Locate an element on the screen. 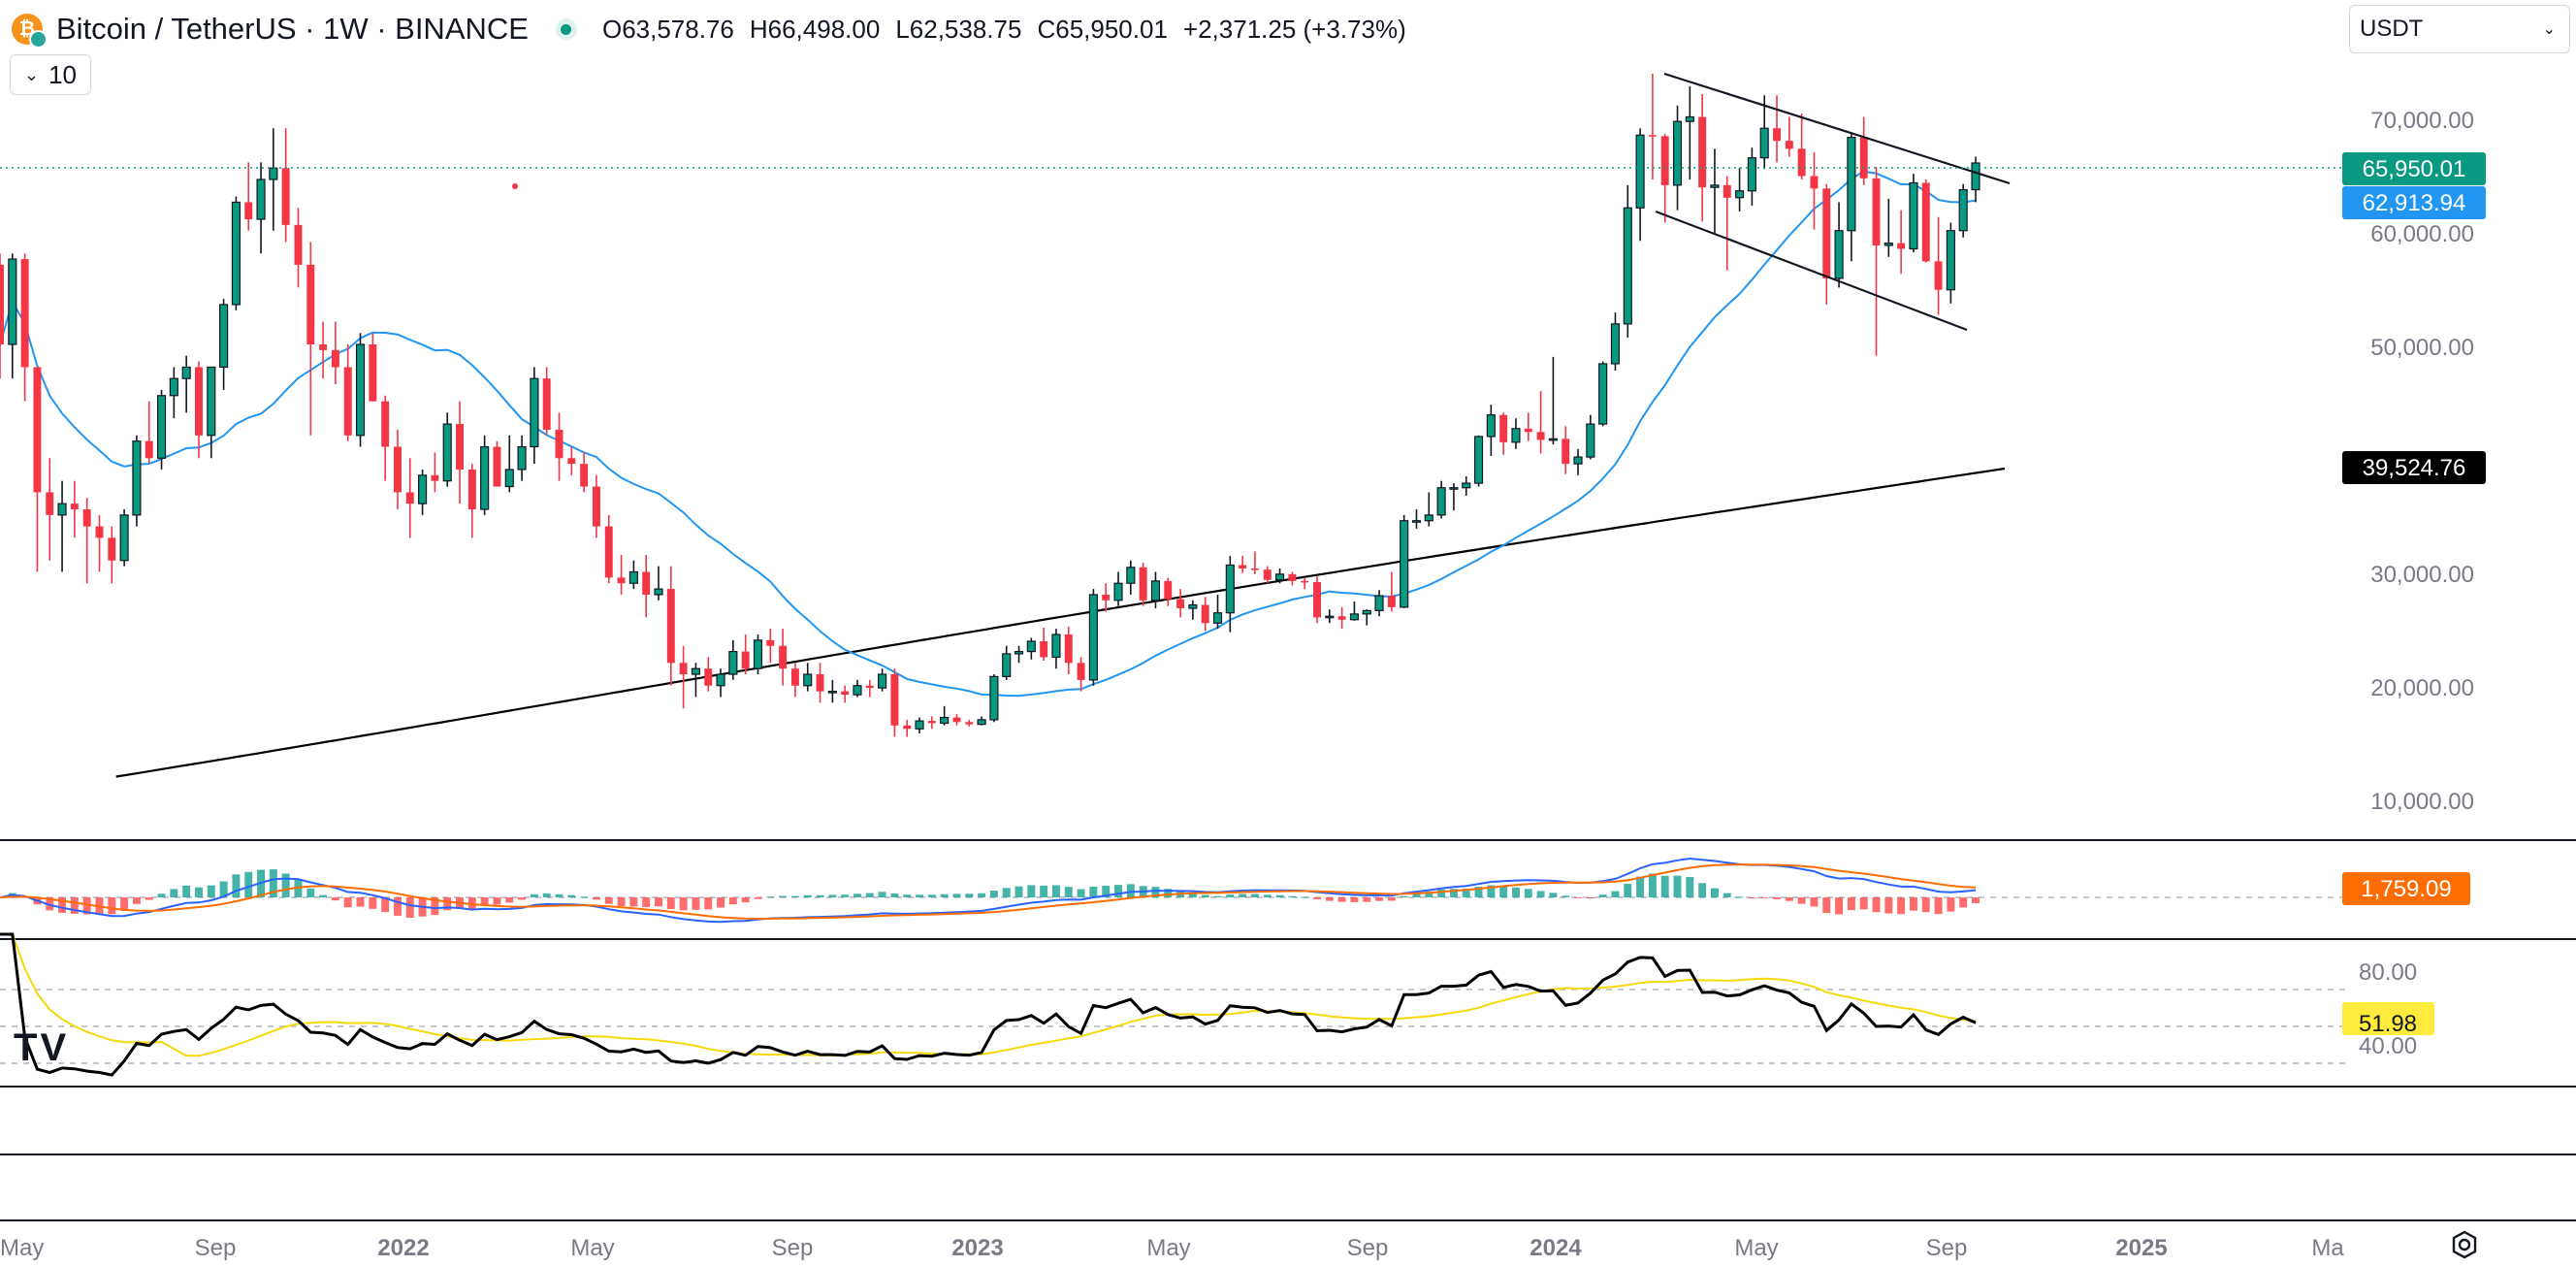 The image size is (2576, 1267). price-tick: 70,000.00 is located at coordinates (2422, 121).